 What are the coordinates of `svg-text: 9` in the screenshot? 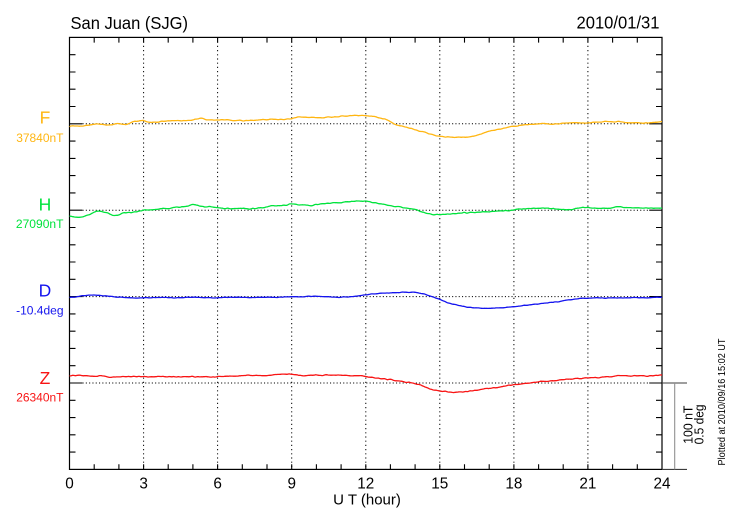 It's located at (291, 483).